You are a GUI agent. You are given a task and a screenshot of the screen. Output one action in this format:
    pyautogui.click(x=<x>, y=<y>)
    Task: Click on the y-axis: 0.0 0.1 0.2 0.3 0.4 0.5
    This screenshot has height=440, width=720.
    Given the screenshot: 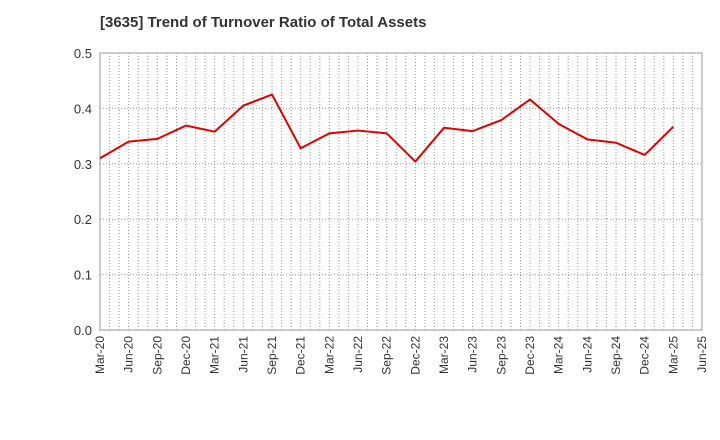 What is the action you would take?
    pyautogui.click(x=83, y=192)
    